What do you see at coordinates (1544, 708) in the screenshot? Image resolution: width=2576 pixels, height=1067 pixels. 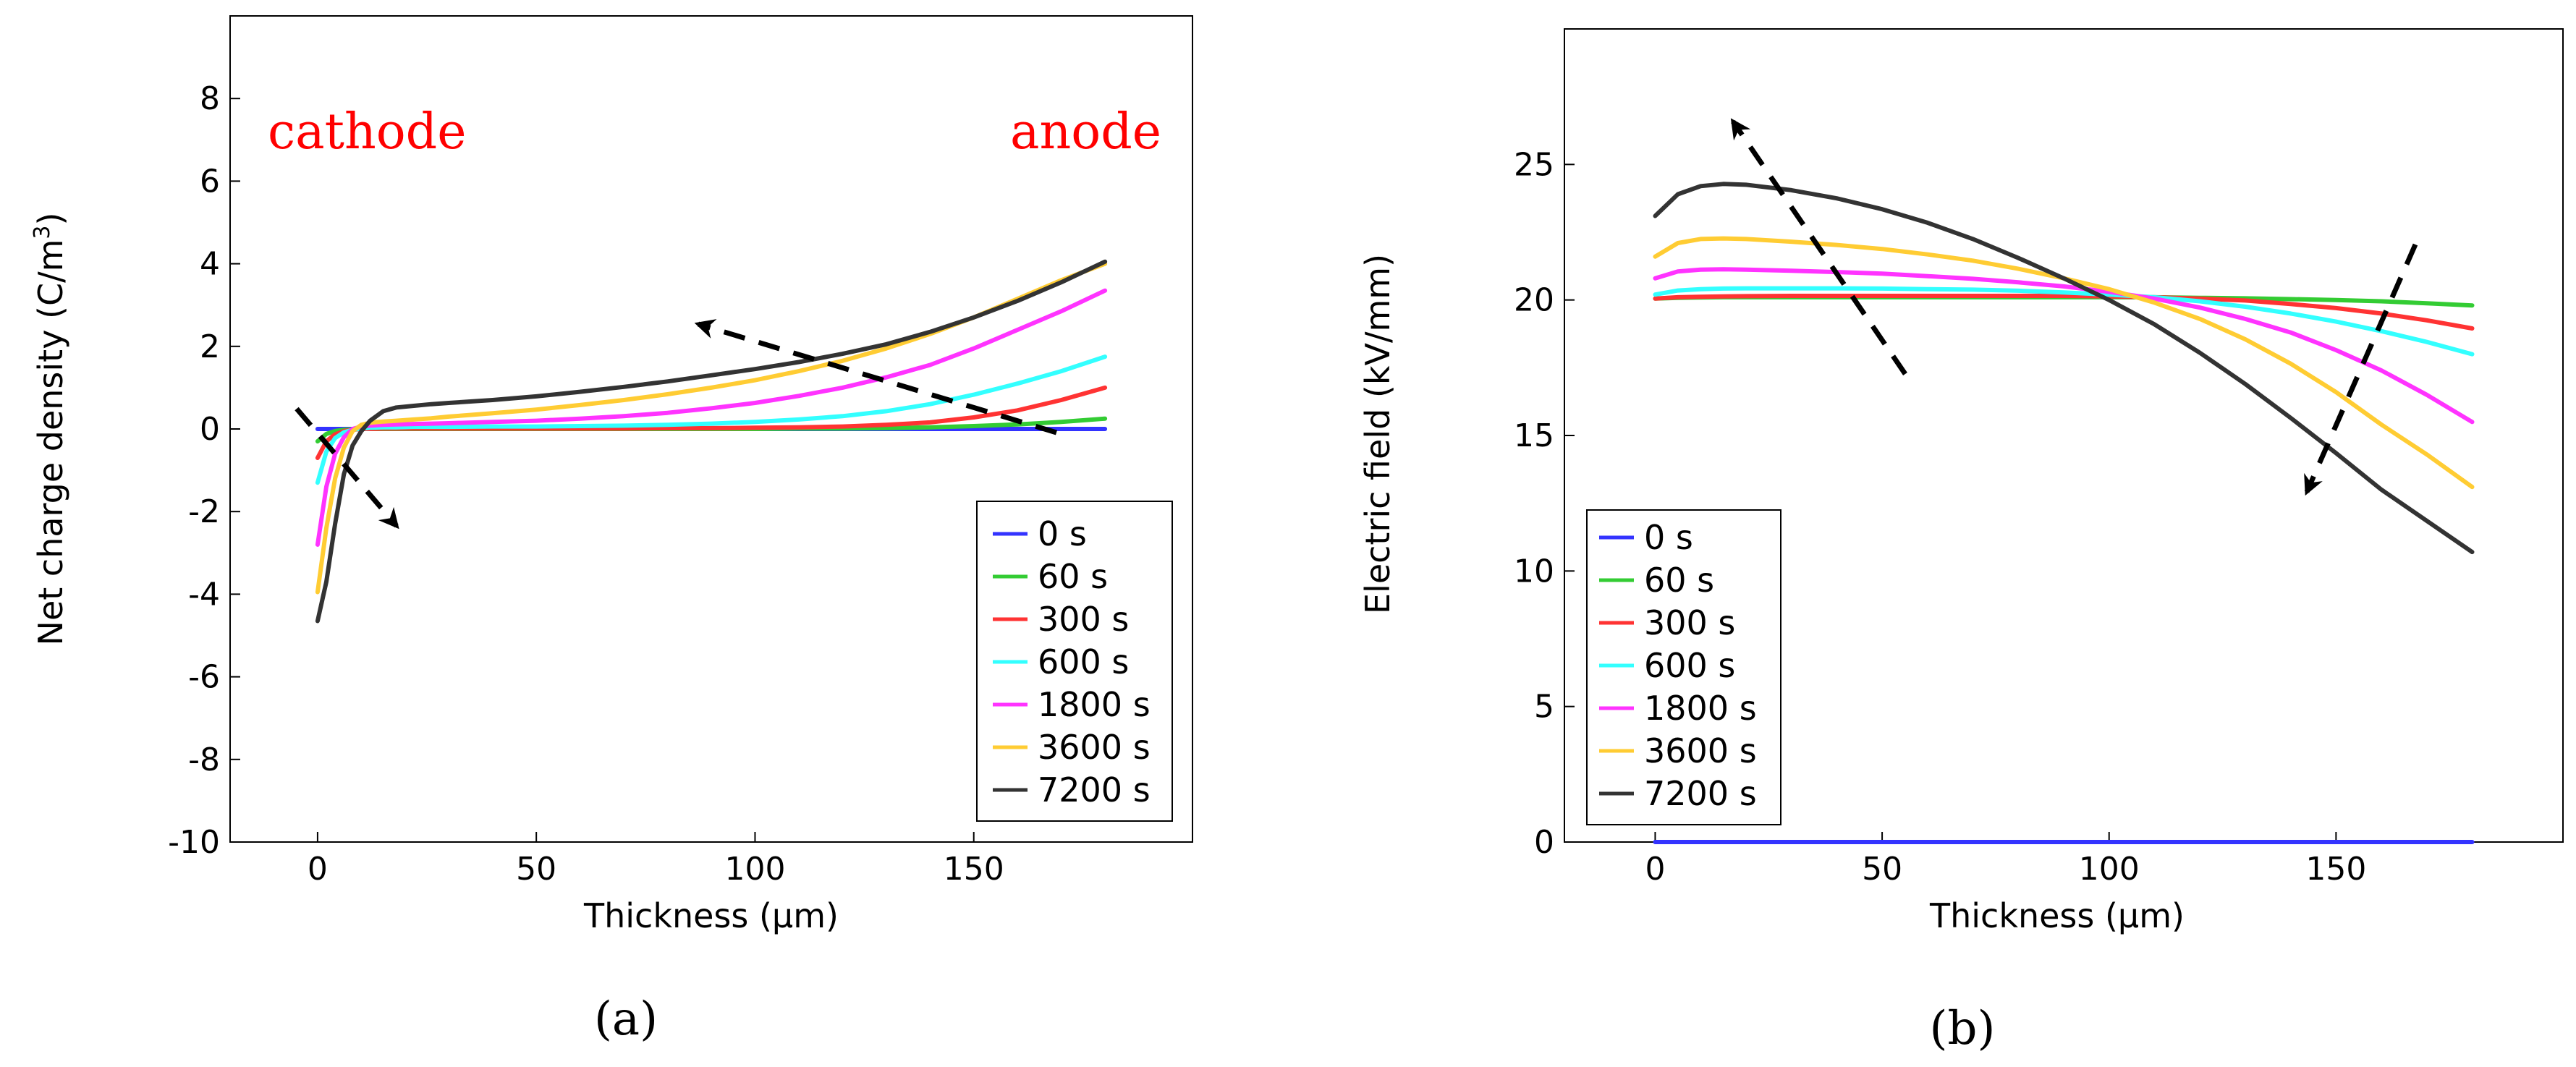 I see `y-tick-label: 5` at bounding box center [1544, 708].